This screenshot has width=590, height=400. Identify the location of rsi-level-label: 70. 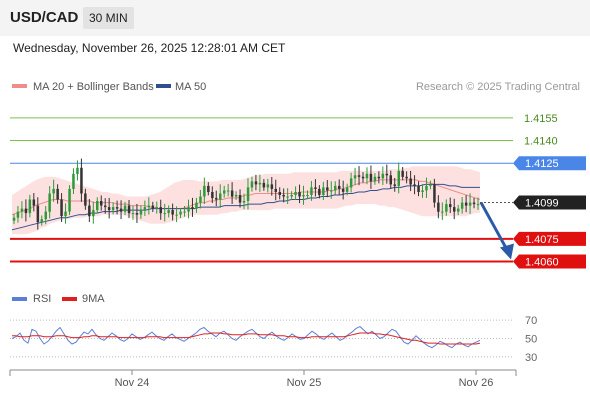
(531, 321).